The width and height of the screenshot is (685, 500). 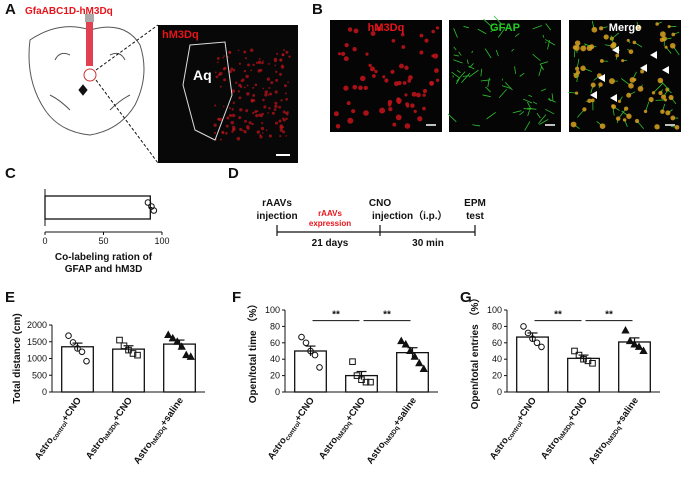 I want to click on channel-label: GFAP, so click(x=505, y=28).